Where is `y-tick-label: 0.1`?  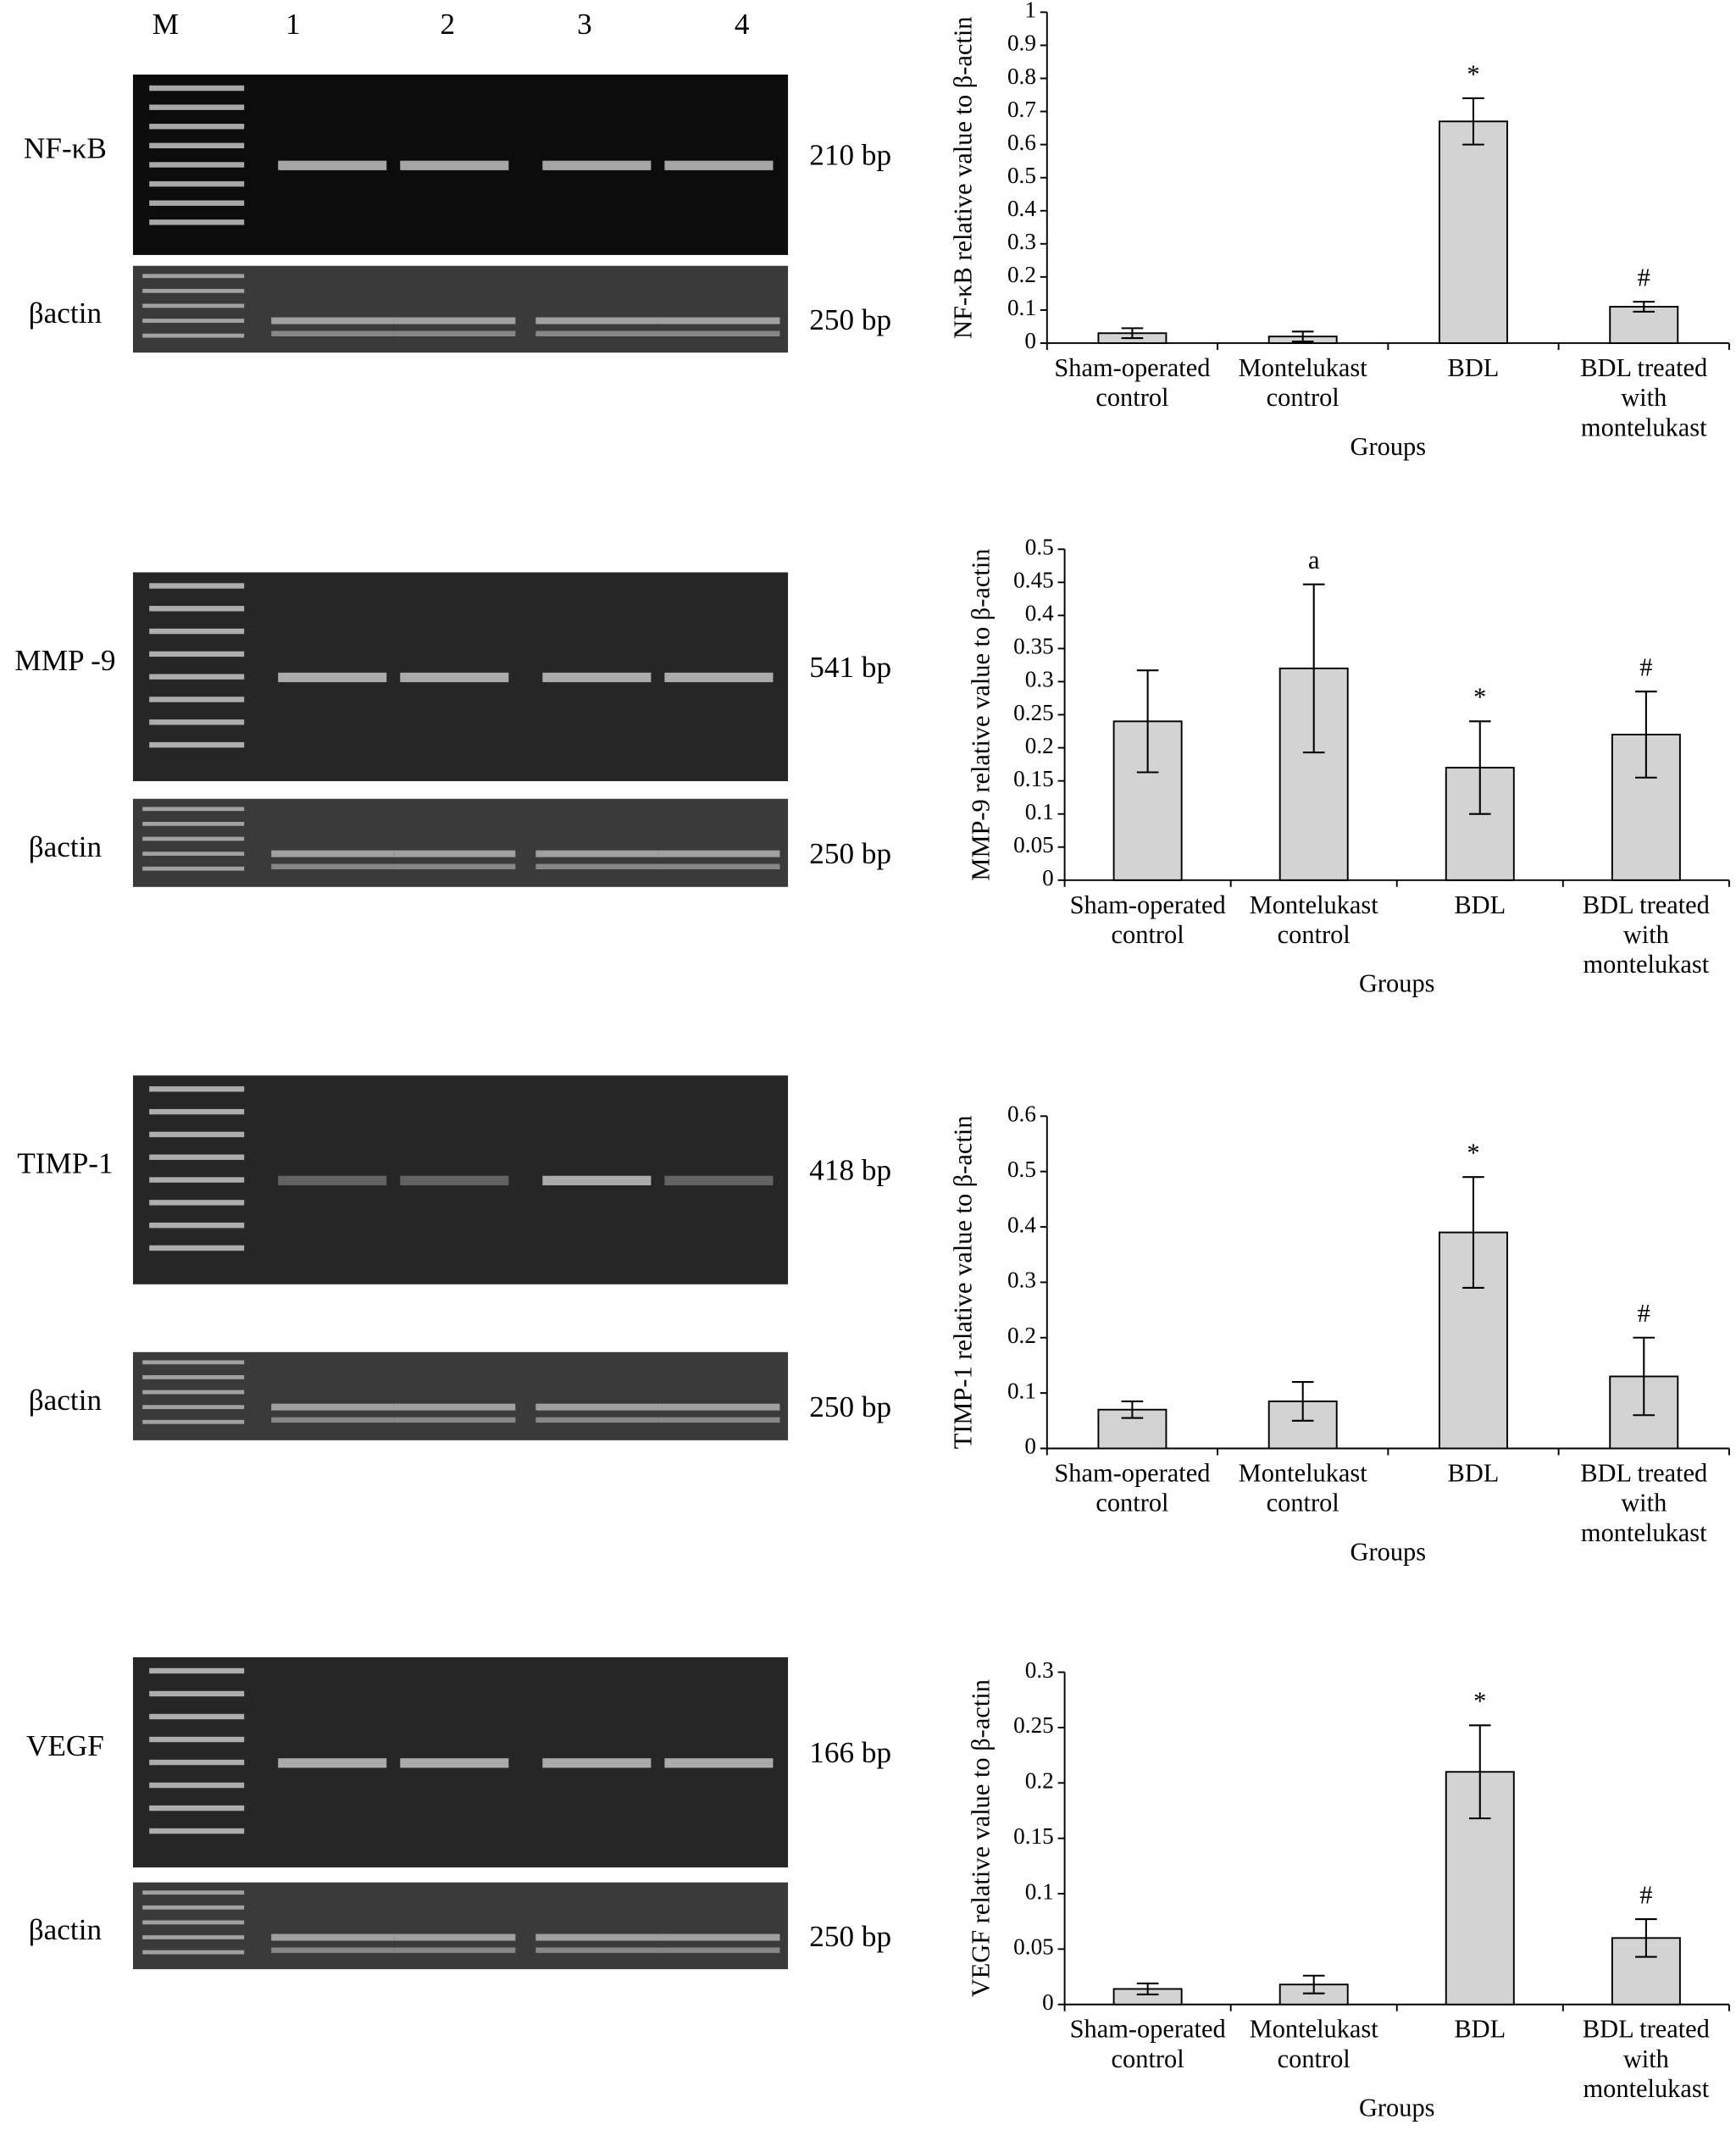 y-tick-label: 0.1 is located at coordinates (1039, 1891).